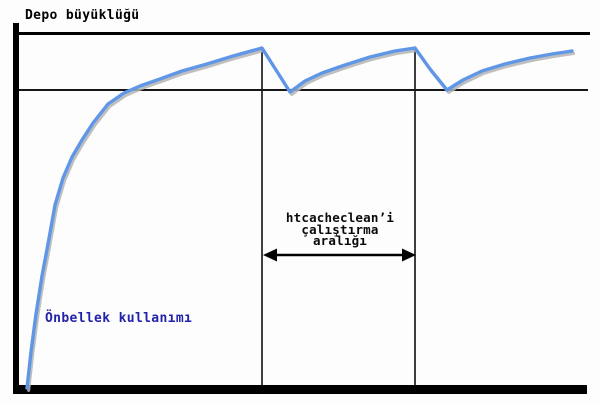 This screenshot has height=406, width=600. What do you see at coordinates (270, 255) in the screenshot?
I see `interval-arrow-left-head` at bounding box center [270, 255].